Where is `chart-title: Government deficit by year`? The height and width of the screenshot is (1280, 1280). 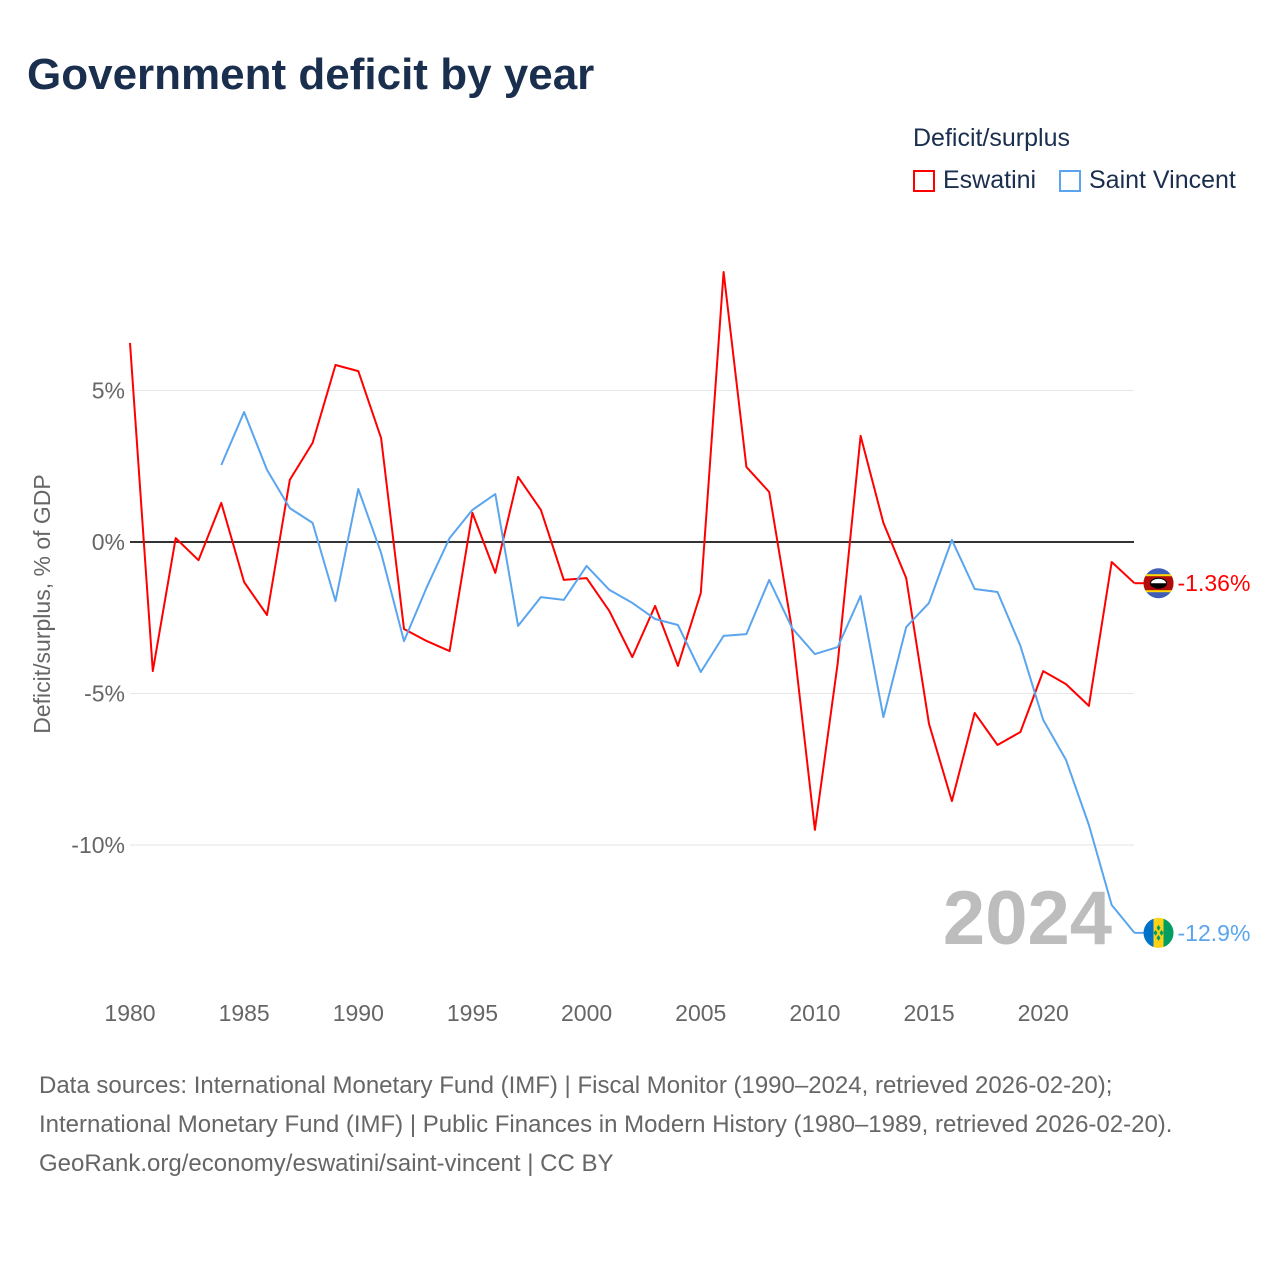
chart-title: Government deficit by year is located at coordinates (311, 74).